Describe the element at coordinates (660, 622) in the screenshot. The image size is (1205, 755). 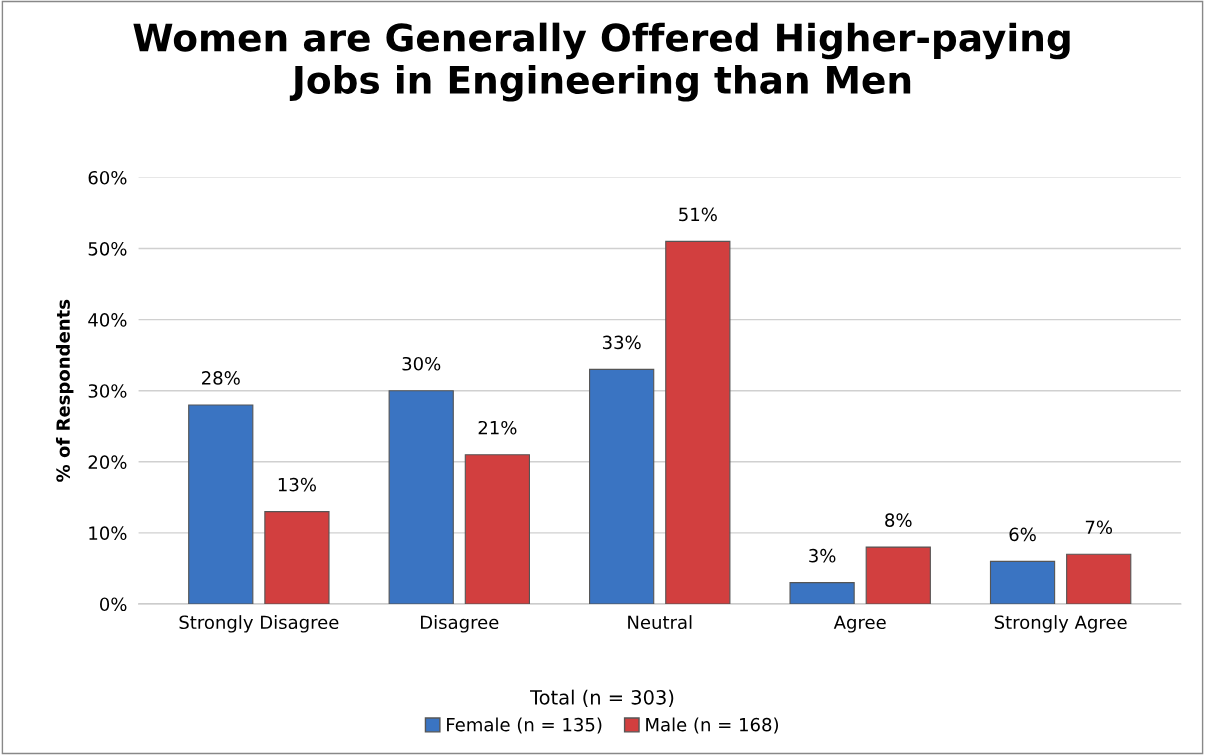
I see `x-tick-label: Neutral` at that location.